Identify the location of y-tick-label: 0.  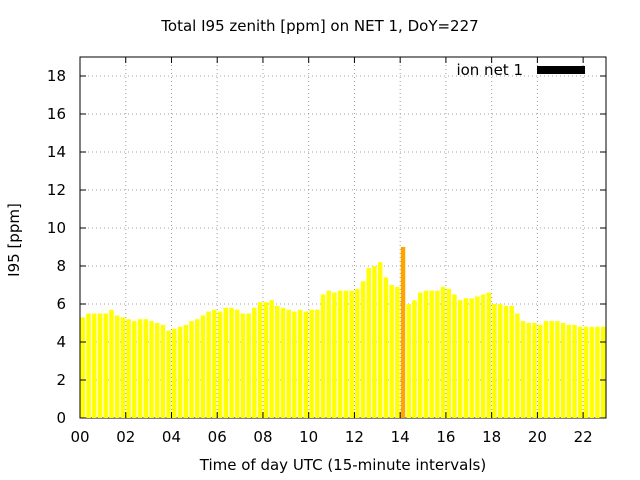
(61, 418).